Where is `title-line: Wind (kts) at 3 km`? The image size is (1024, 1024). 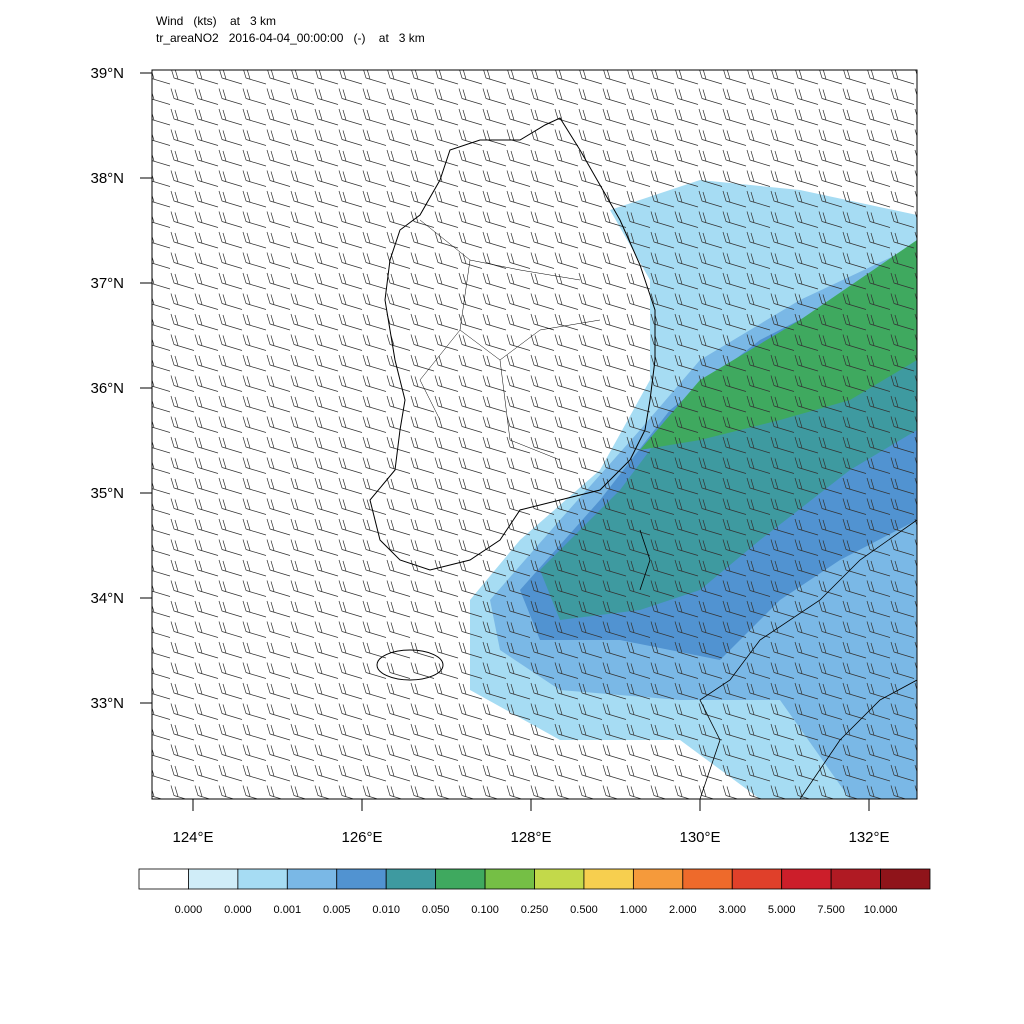
title-line: Wind (kts) at 3 km is located at coordinates (216, 21).